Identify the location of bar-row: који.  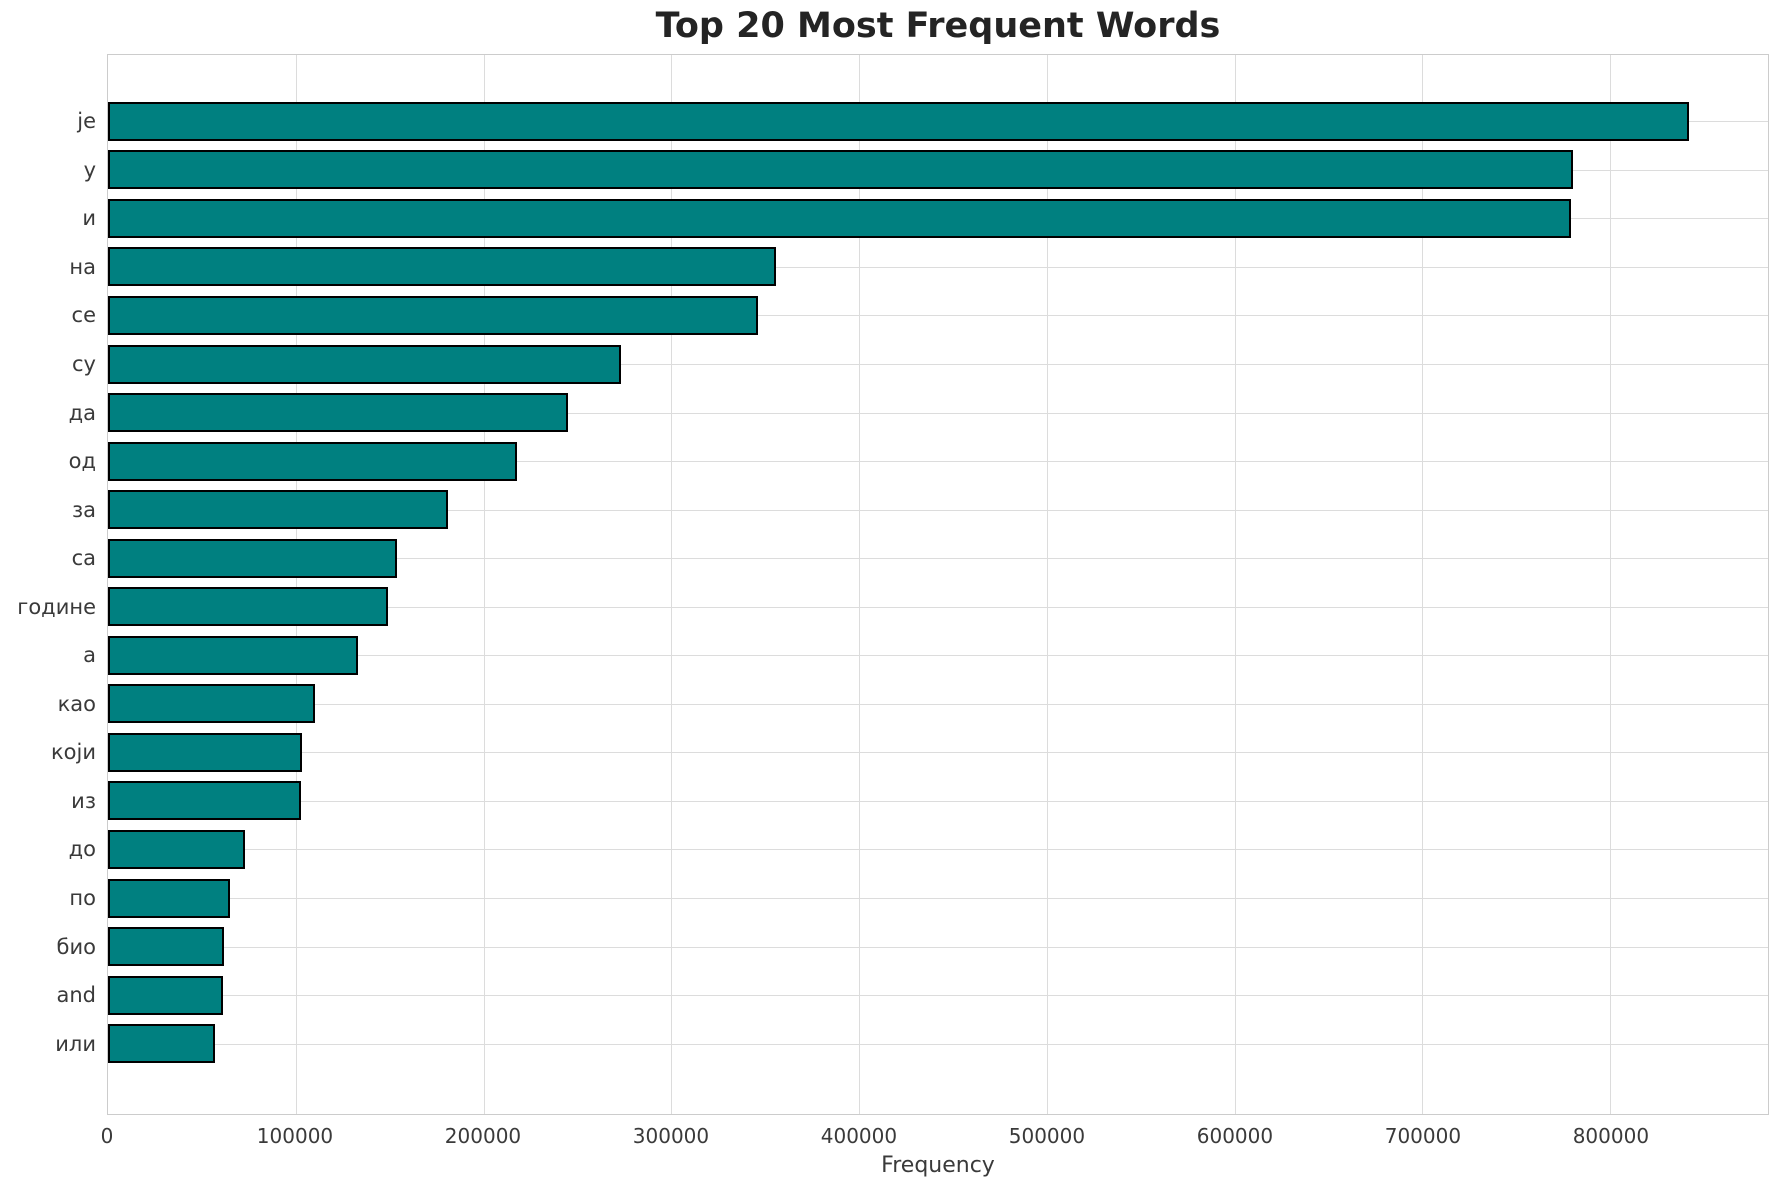
(909, 752).